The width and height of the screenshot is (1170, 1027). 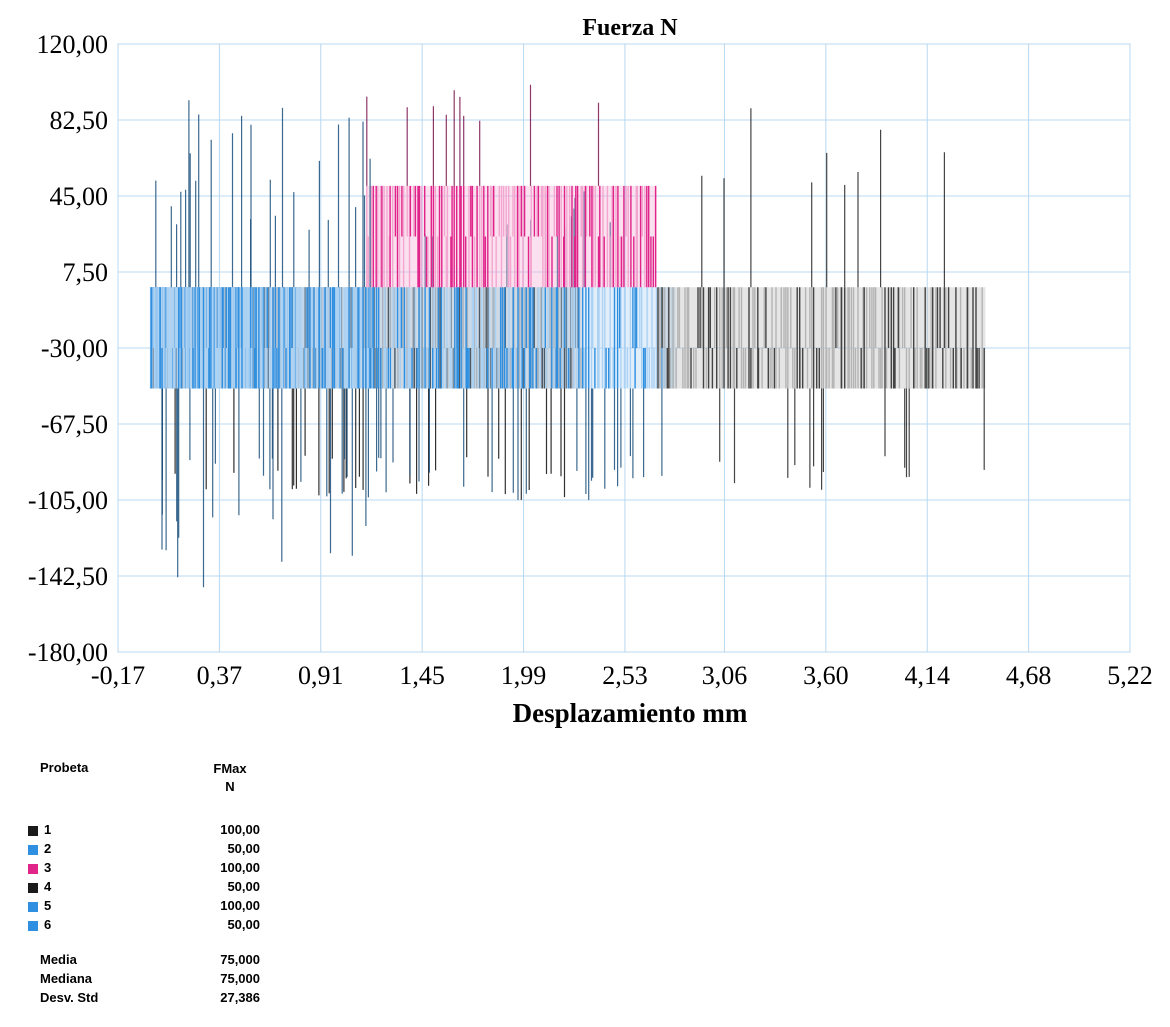 I want to click on results-row: 3 100,00, so click(x=170, y=869).